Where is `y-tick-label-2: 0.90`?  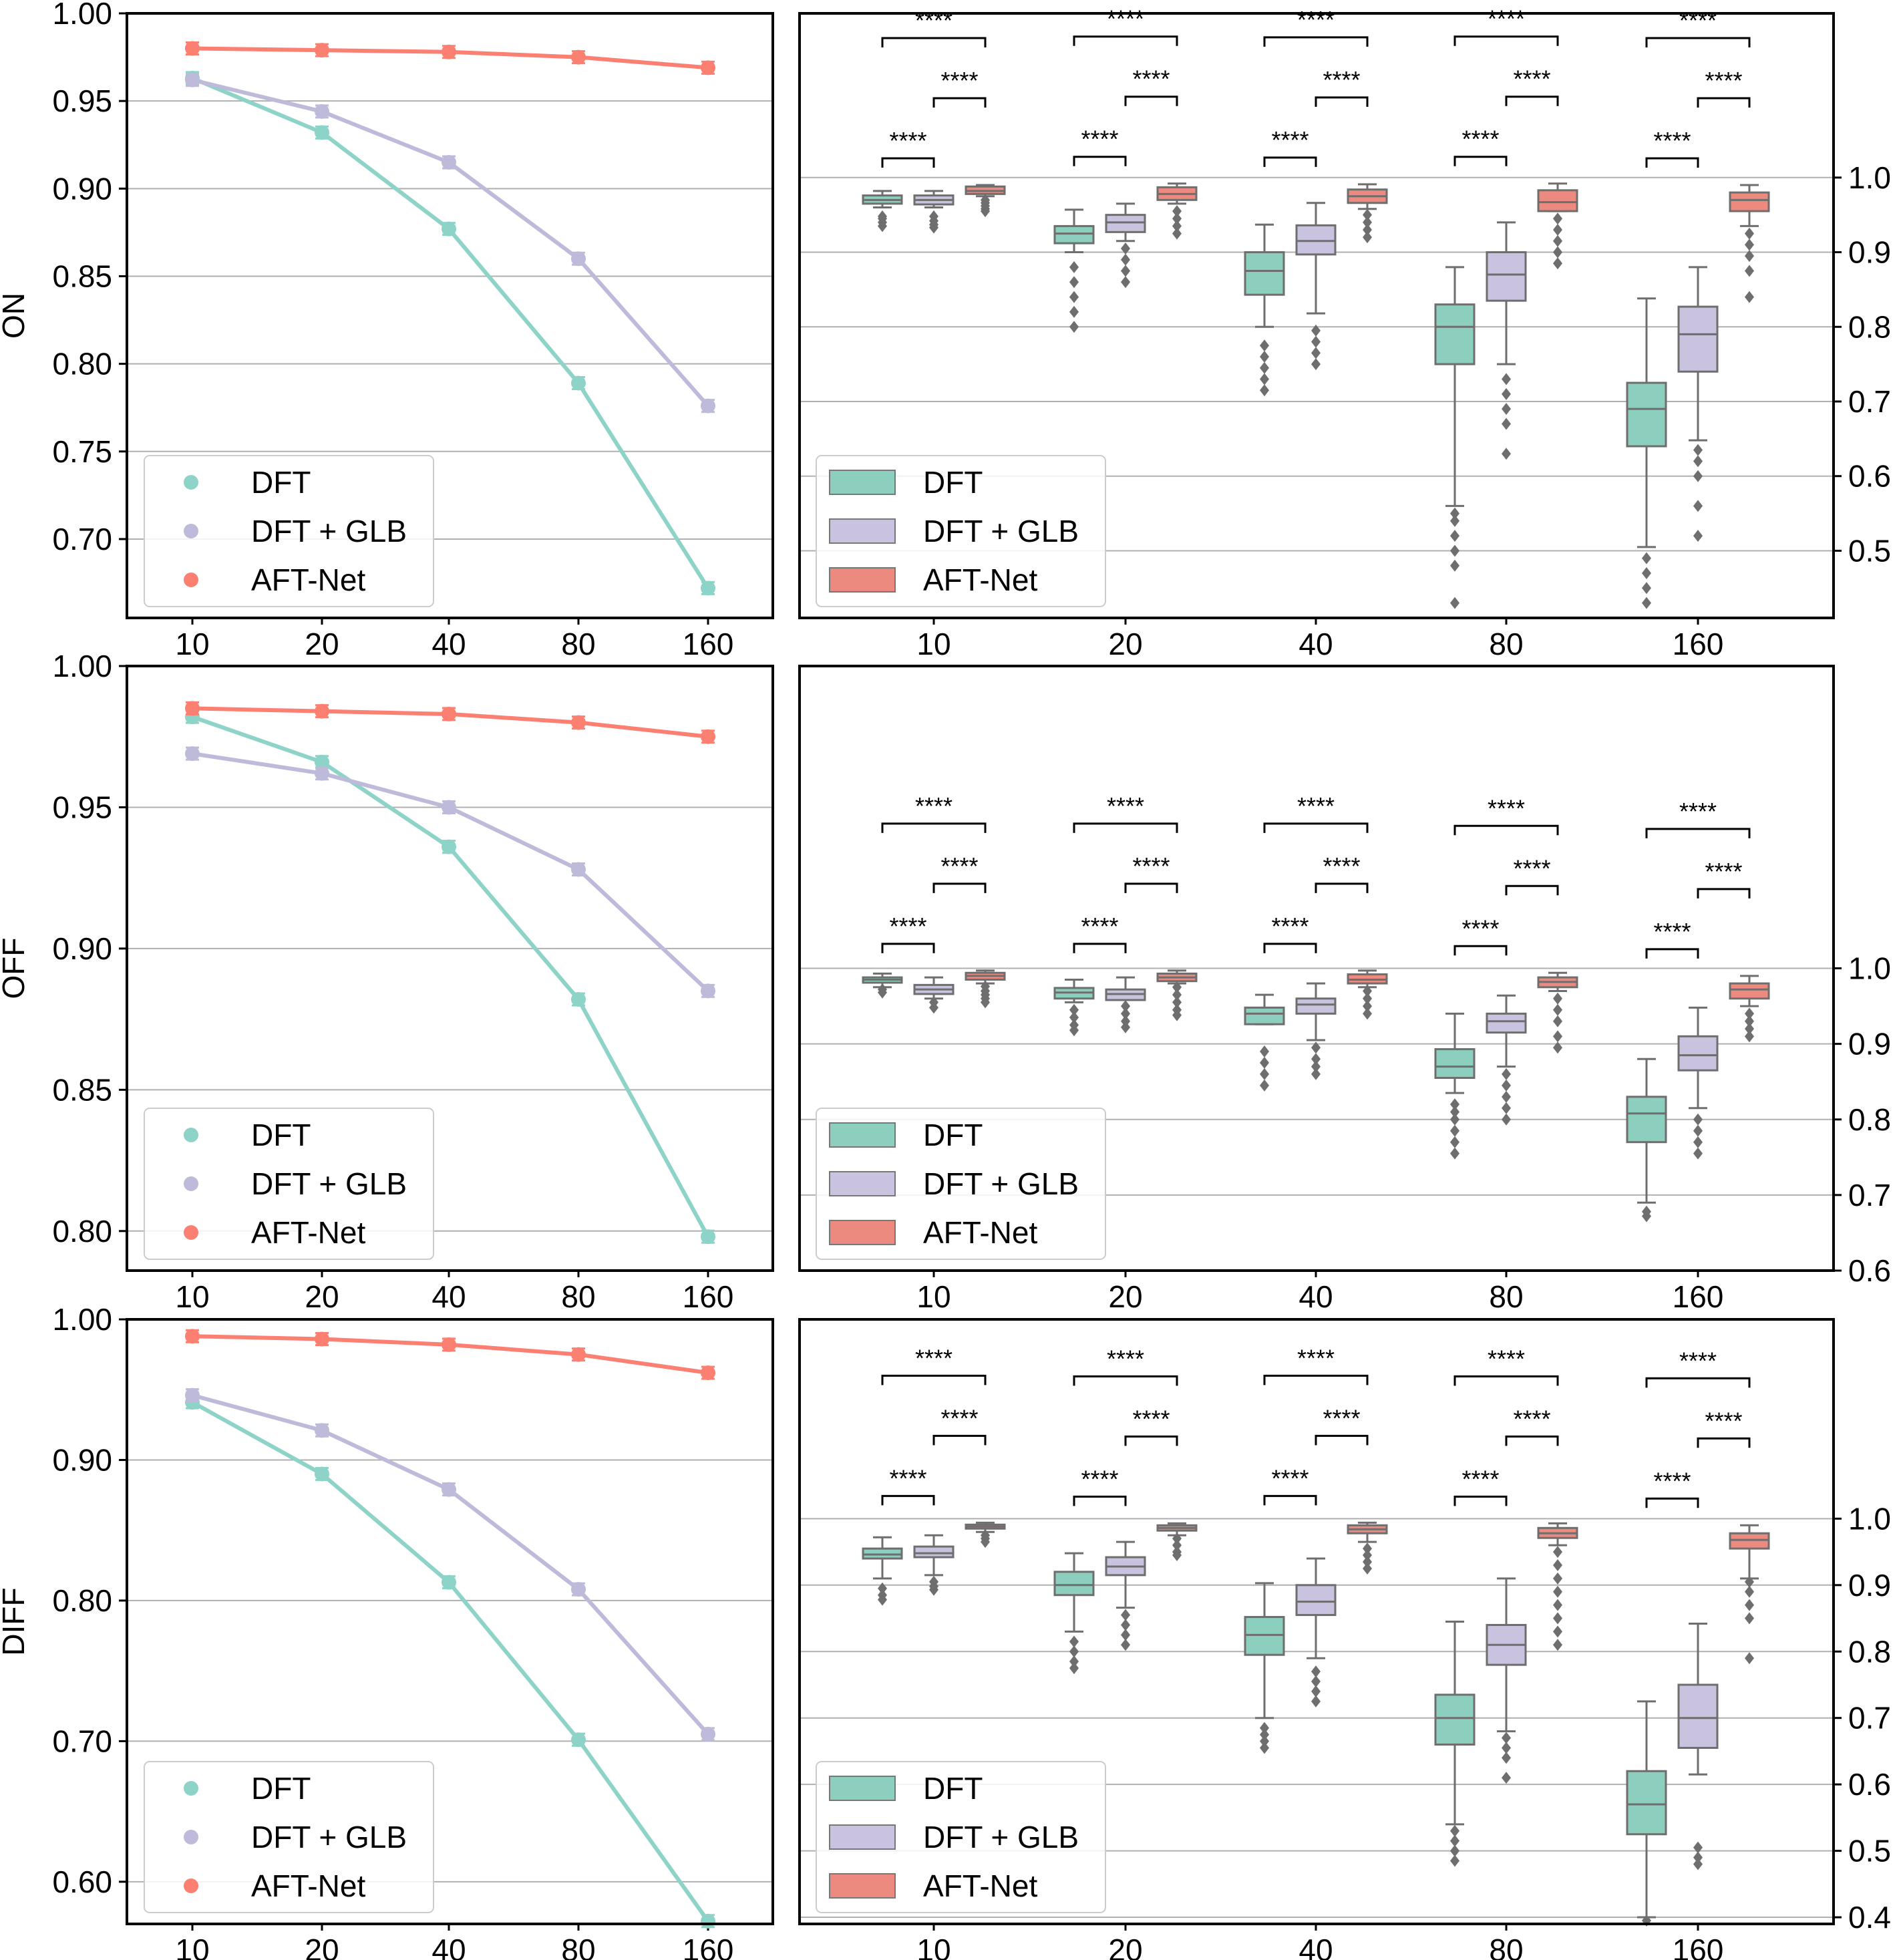 y-tick-label-2: 0.90 is located at coordinates (82, 188).